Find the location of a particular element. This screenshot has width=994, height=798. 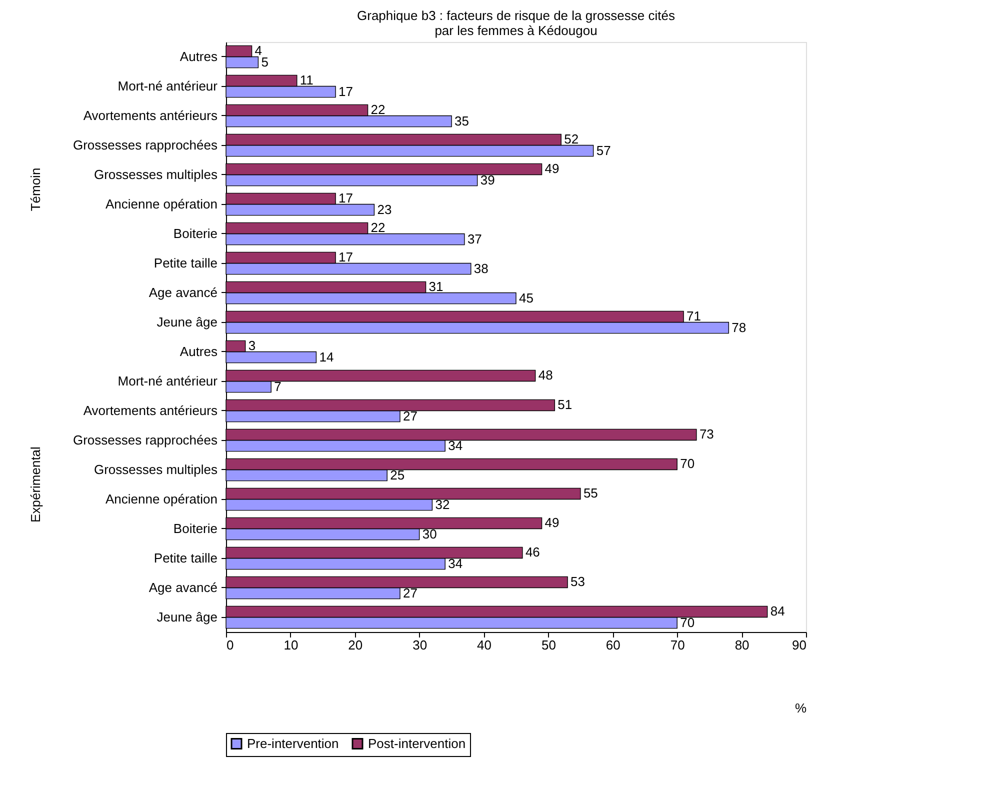

data-label: 73 is located at coordinates (706, 434).